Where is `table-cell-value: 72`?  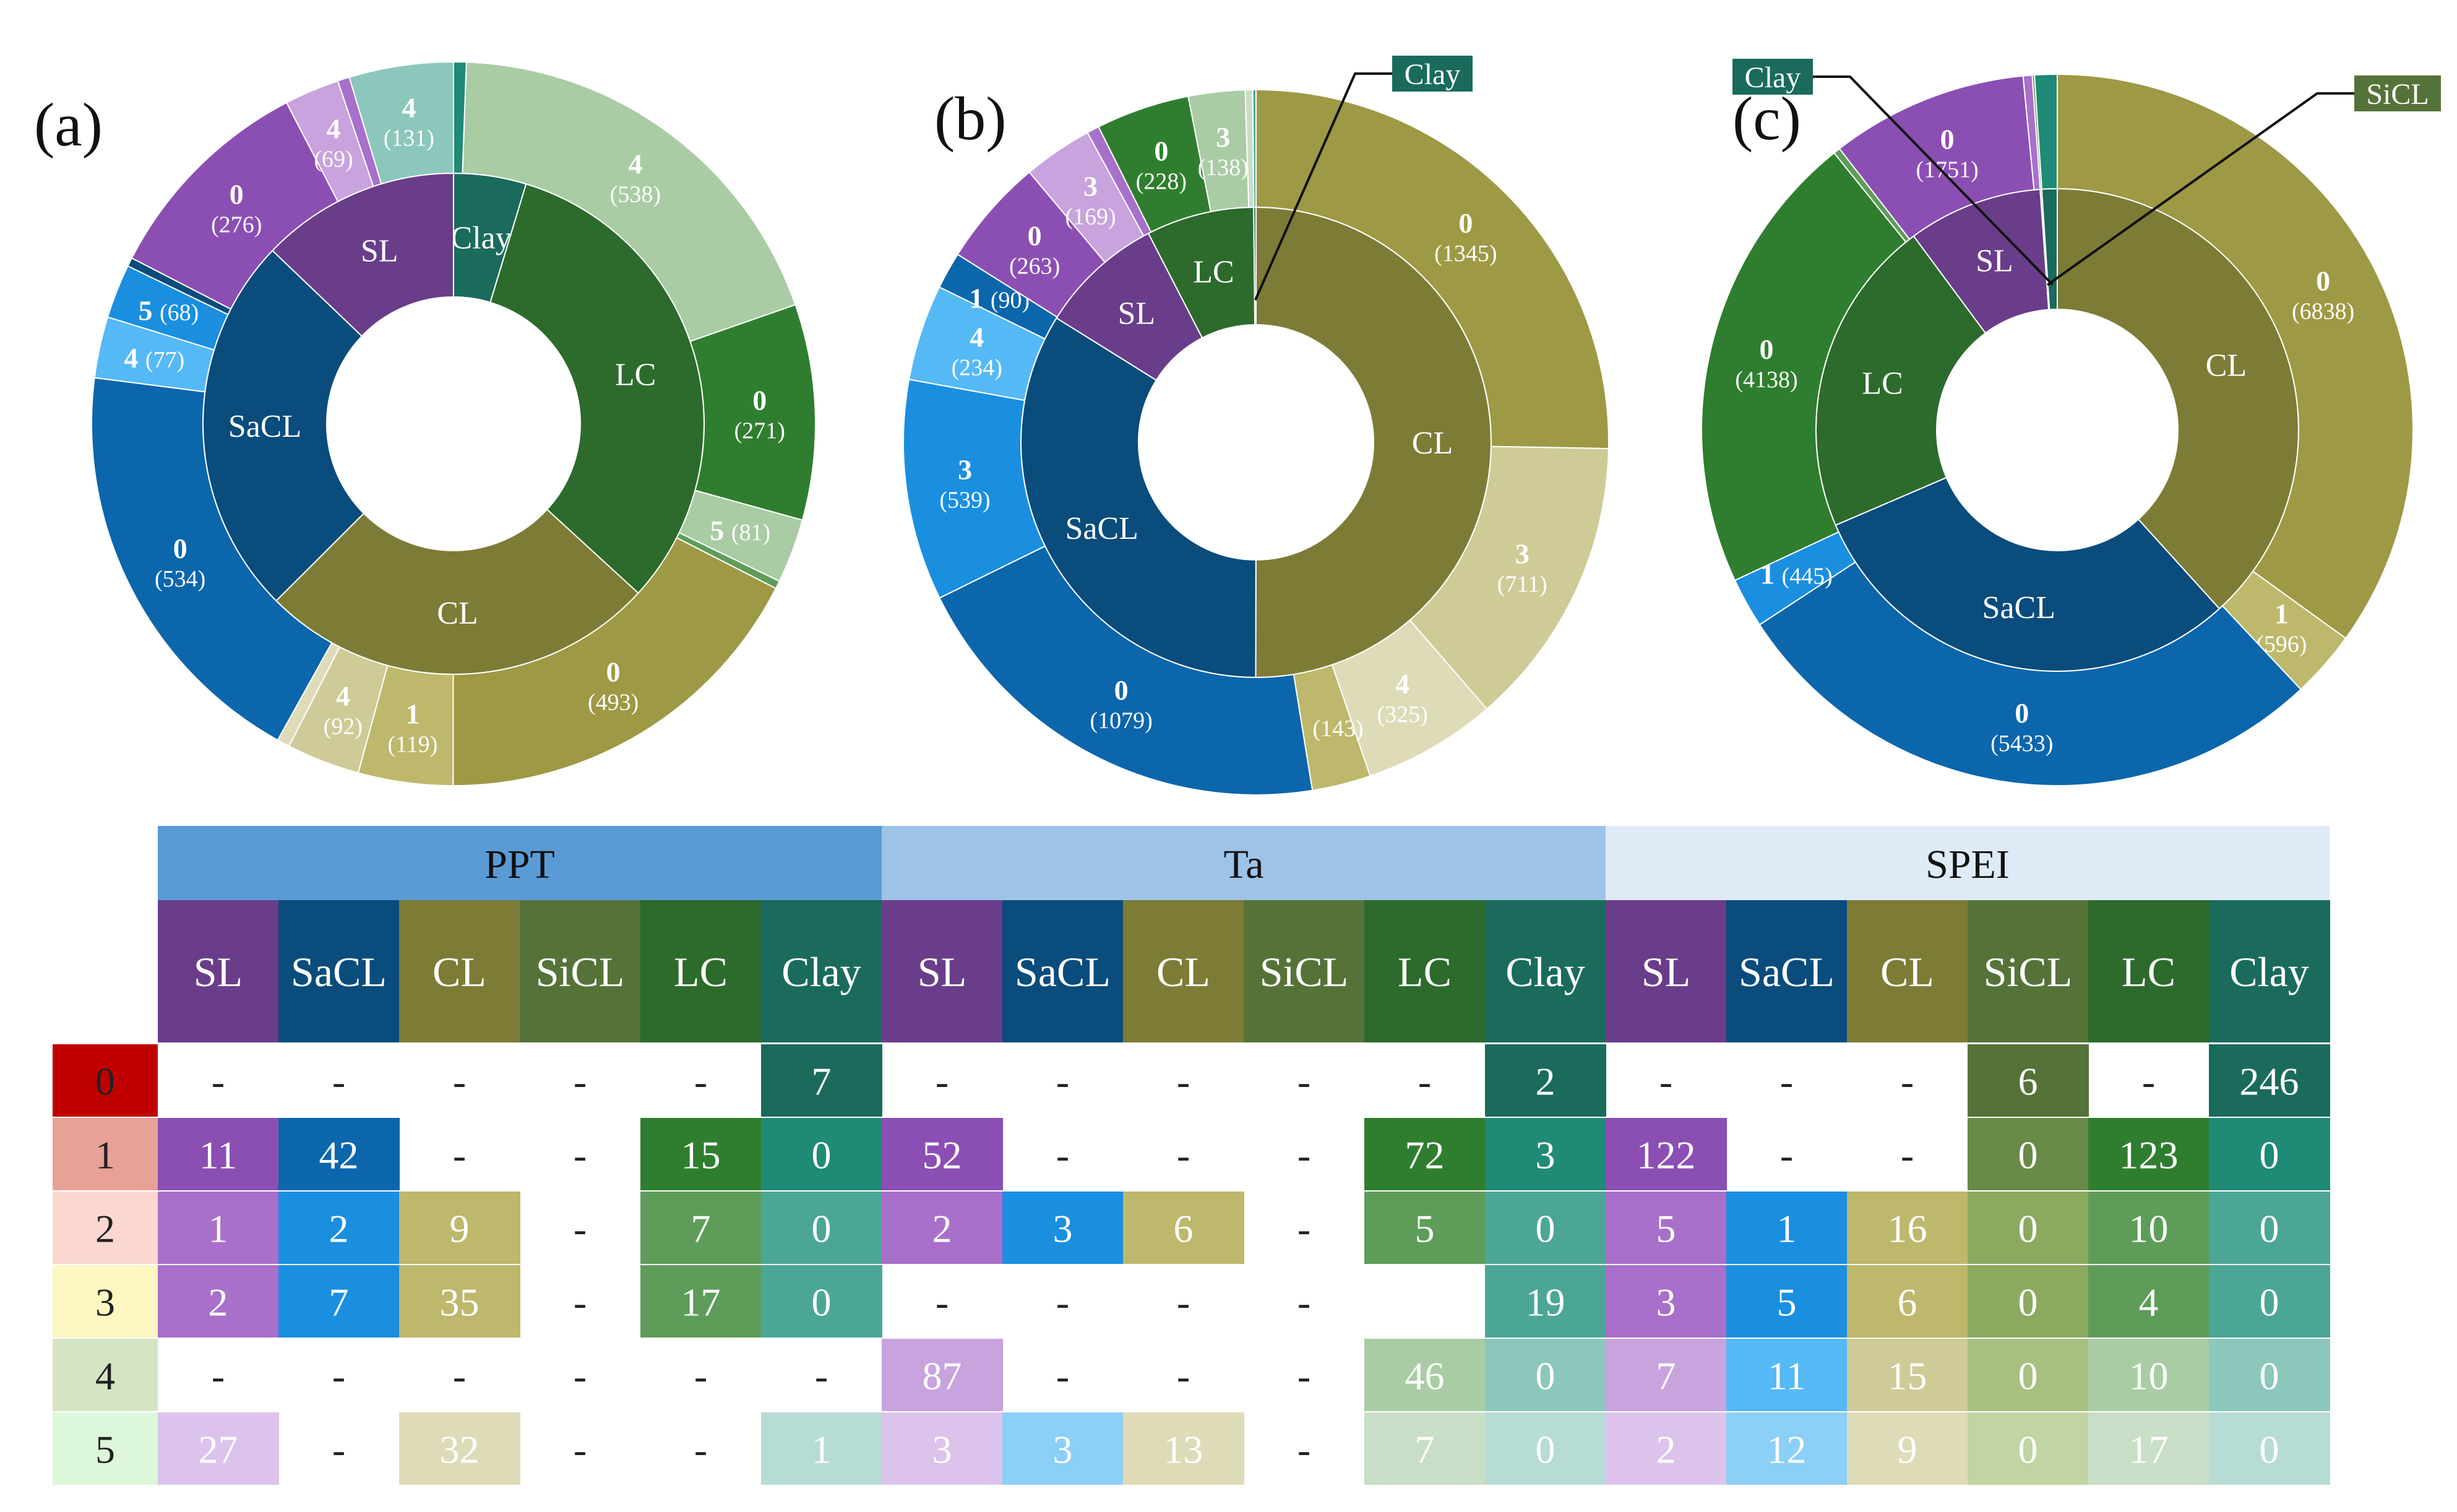
table-cell-value: 72 is located at coordinates (1425, 1155).